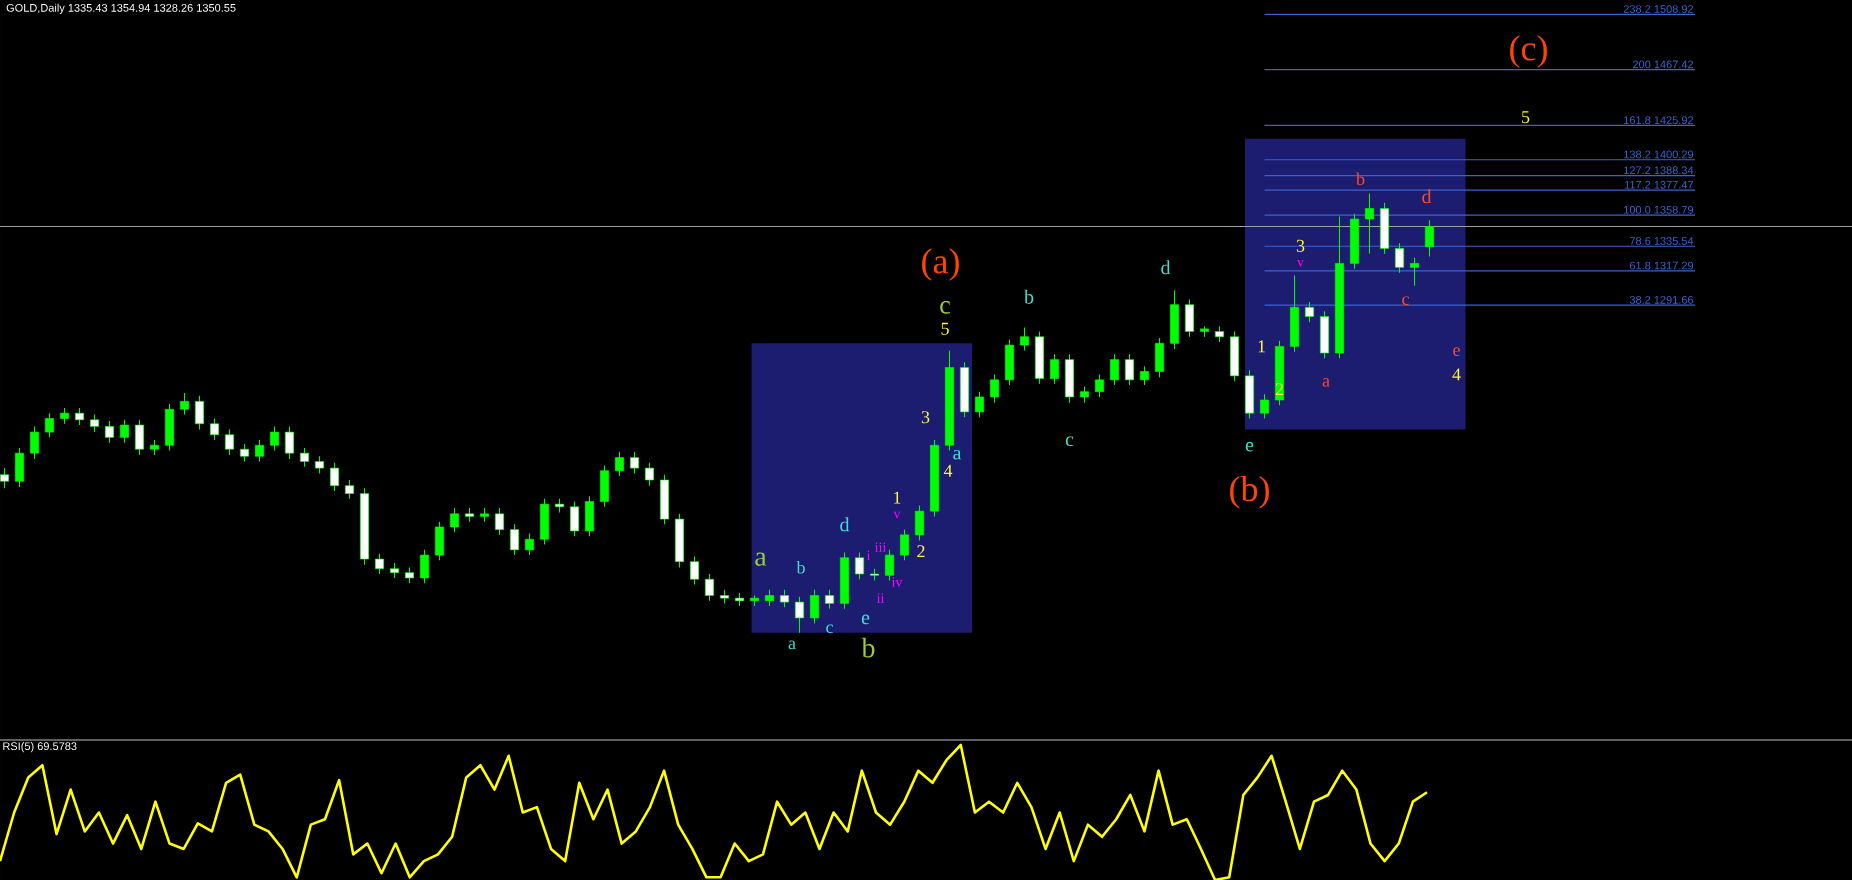  Describe the element at coordinates (40, 747) in the screenshot. I see `chart-title: RSI(5) 69.5783` at that location.